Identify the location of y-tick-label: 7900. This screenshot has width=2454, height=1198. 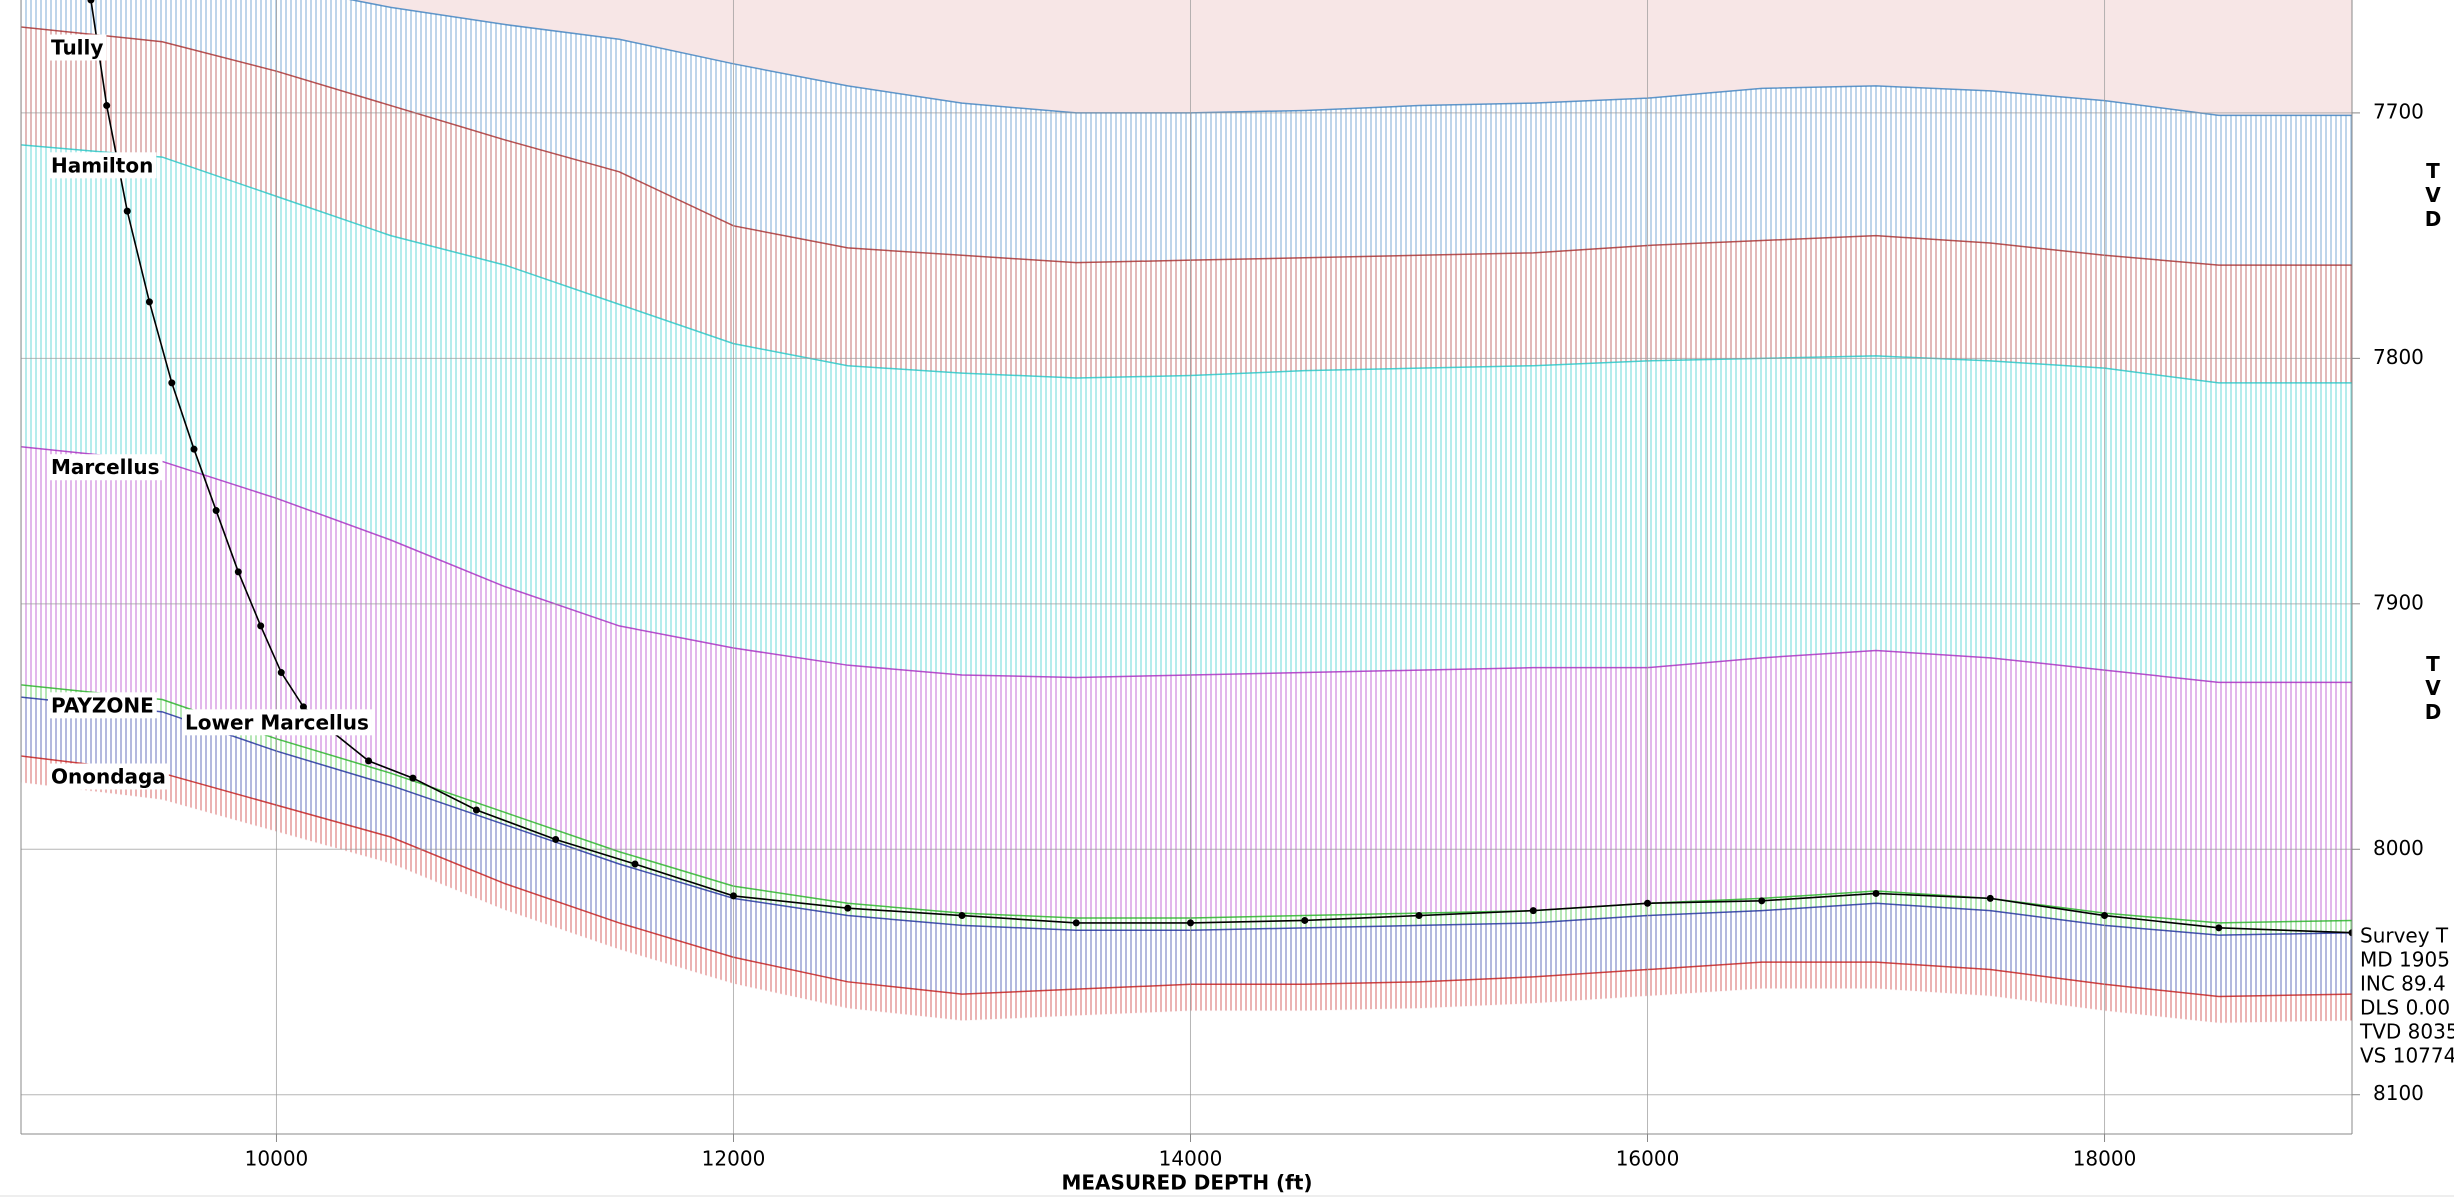
(2398, 602).